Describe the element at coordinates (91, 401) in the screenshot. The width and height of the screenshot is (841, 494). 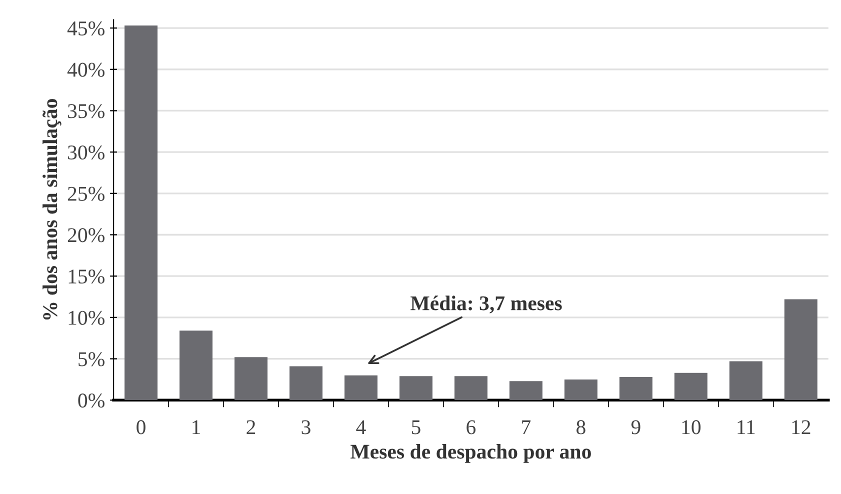
I see `y-tick-label: 0%` at that location.